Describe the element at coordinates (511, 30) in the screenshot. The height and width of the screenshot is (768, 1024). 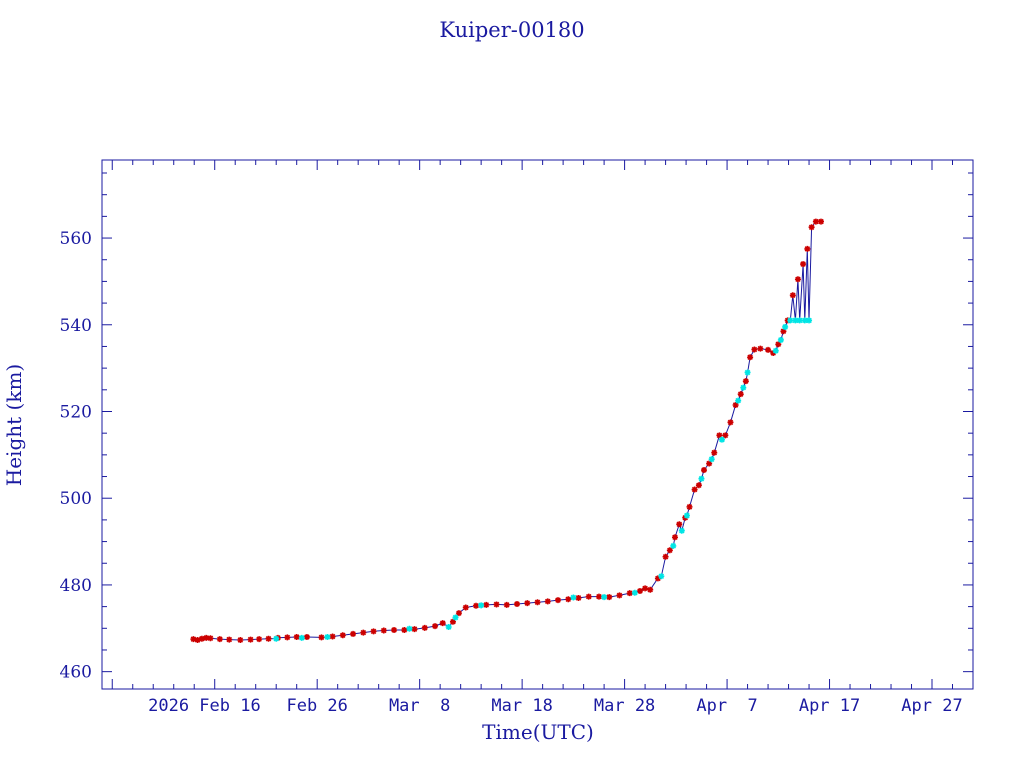
I see `chart-title: Kuiper-00180` at that location.